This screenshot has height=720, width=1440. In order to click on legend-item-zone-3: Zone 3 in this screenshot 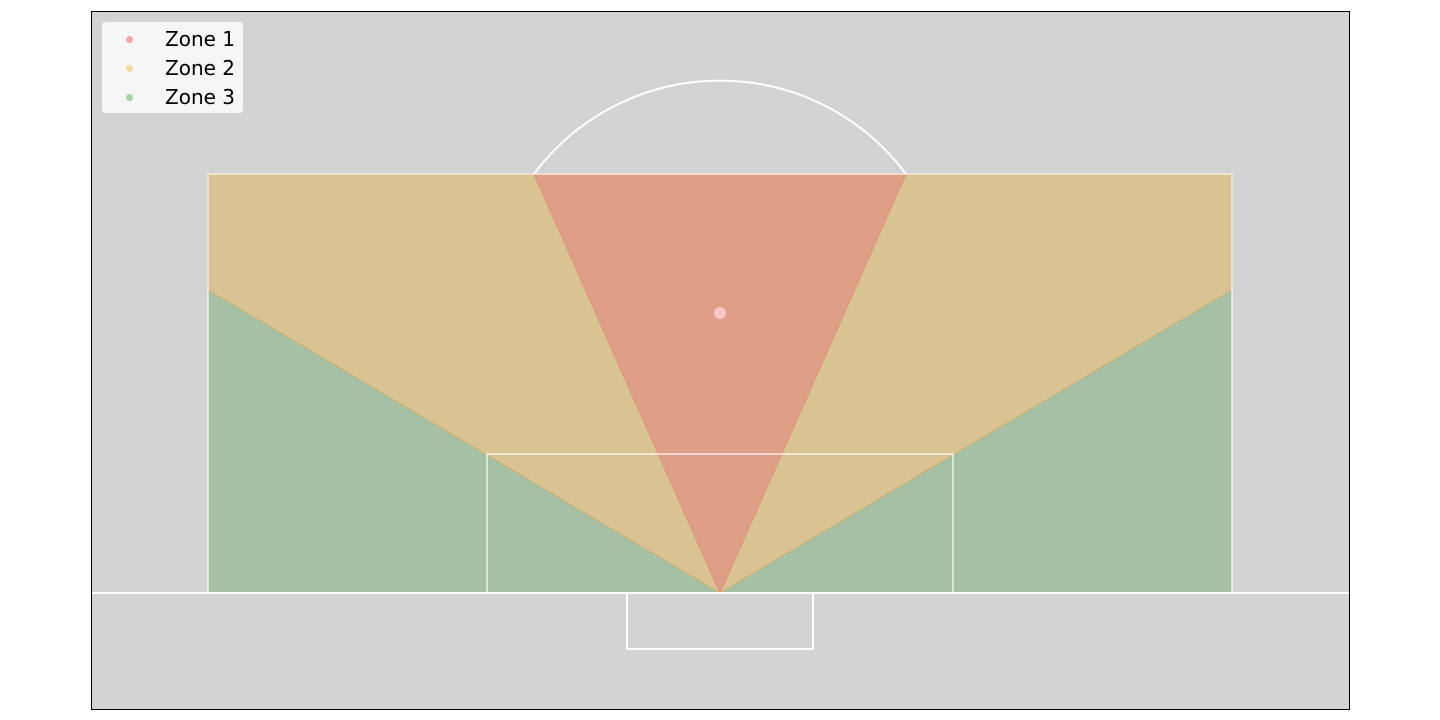, I will do `click(172, 97)`.